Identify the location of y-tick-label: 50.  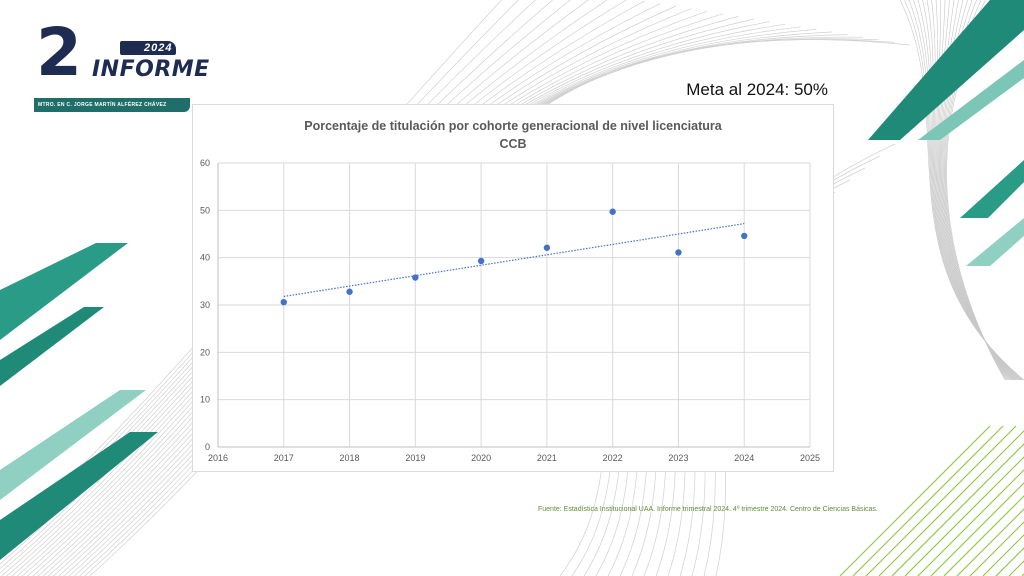
(205, 210).